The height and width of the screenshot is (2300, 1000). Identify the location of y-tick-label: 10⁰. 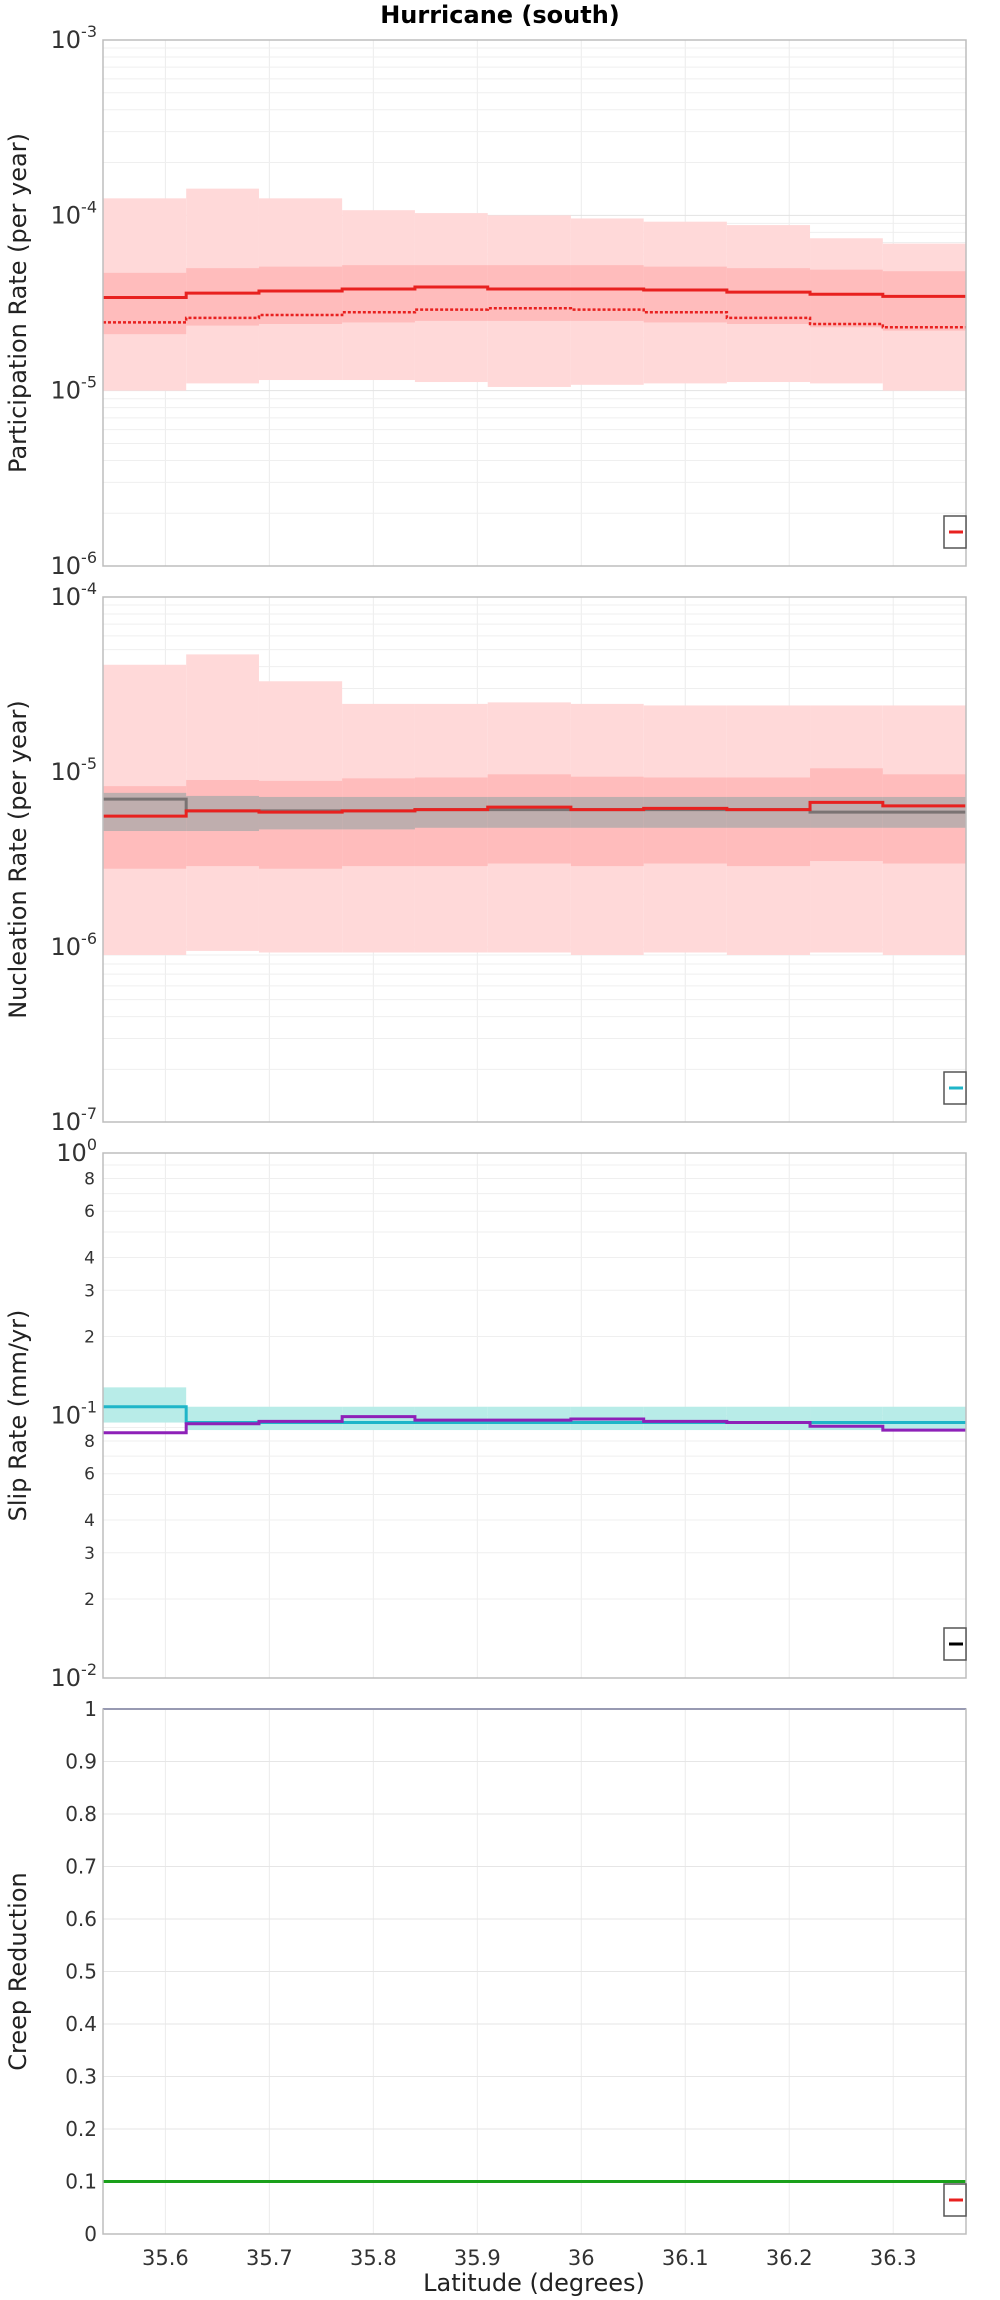
(76, 1151).